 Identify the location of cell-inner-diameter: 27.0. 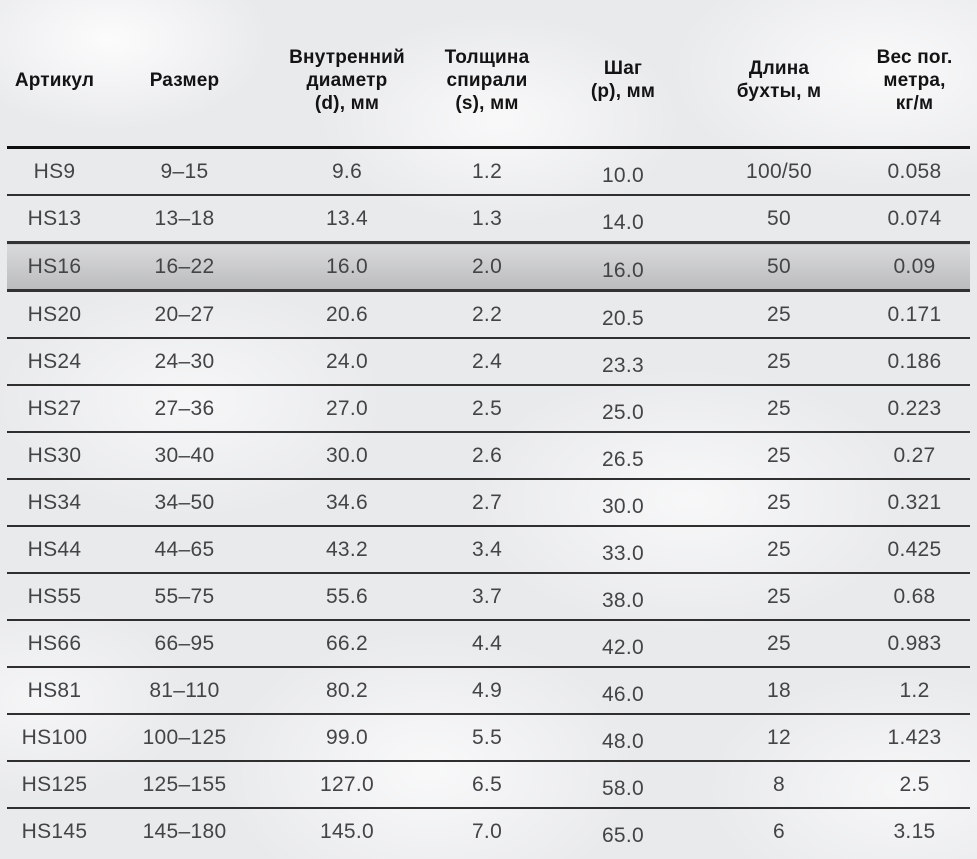
(347, 408).